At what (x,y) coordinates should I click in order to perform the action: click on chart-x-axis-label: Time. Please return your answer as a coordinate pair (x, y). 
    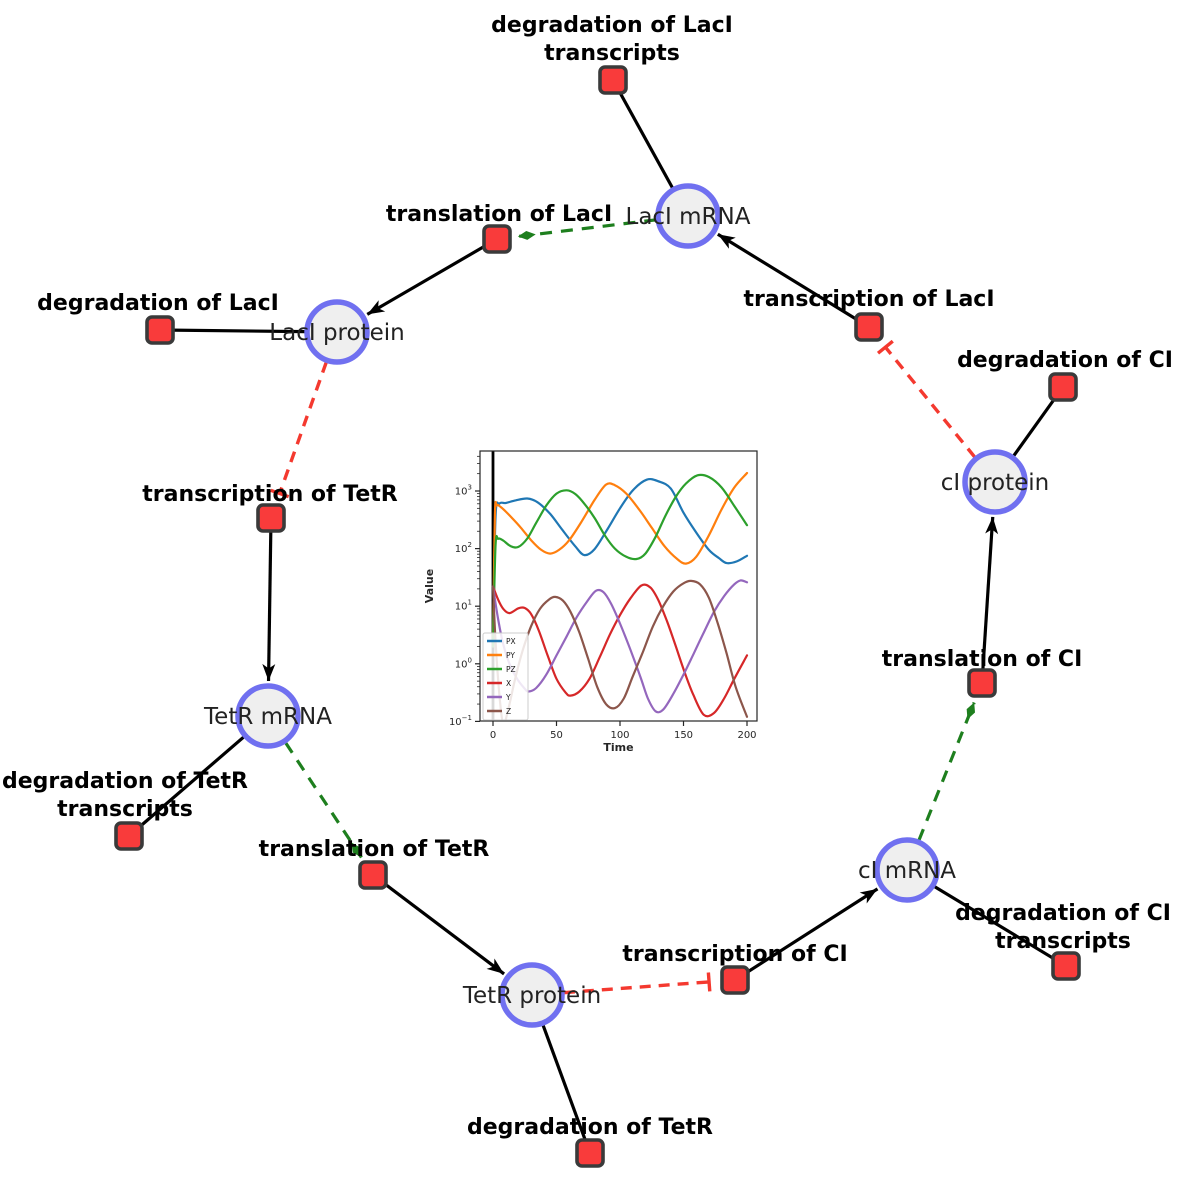
    Looking at the image, I should click on (618, 747).